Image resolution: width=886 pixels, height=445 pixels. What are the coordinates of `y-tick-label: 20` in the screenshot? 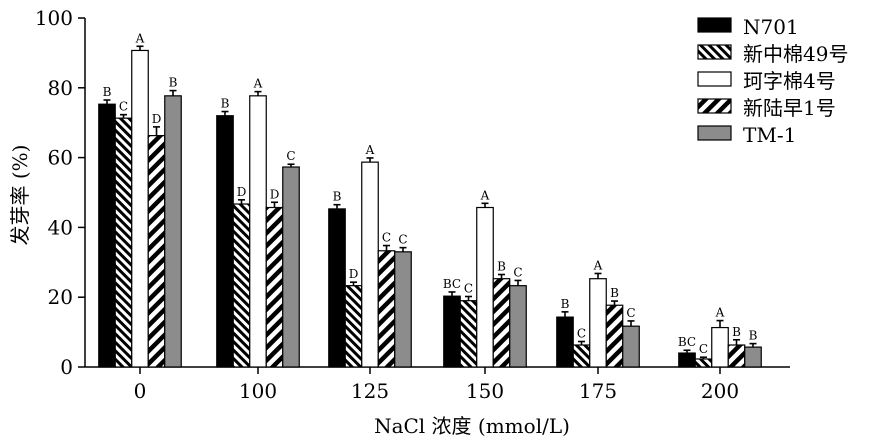 It's located at (60, 297).